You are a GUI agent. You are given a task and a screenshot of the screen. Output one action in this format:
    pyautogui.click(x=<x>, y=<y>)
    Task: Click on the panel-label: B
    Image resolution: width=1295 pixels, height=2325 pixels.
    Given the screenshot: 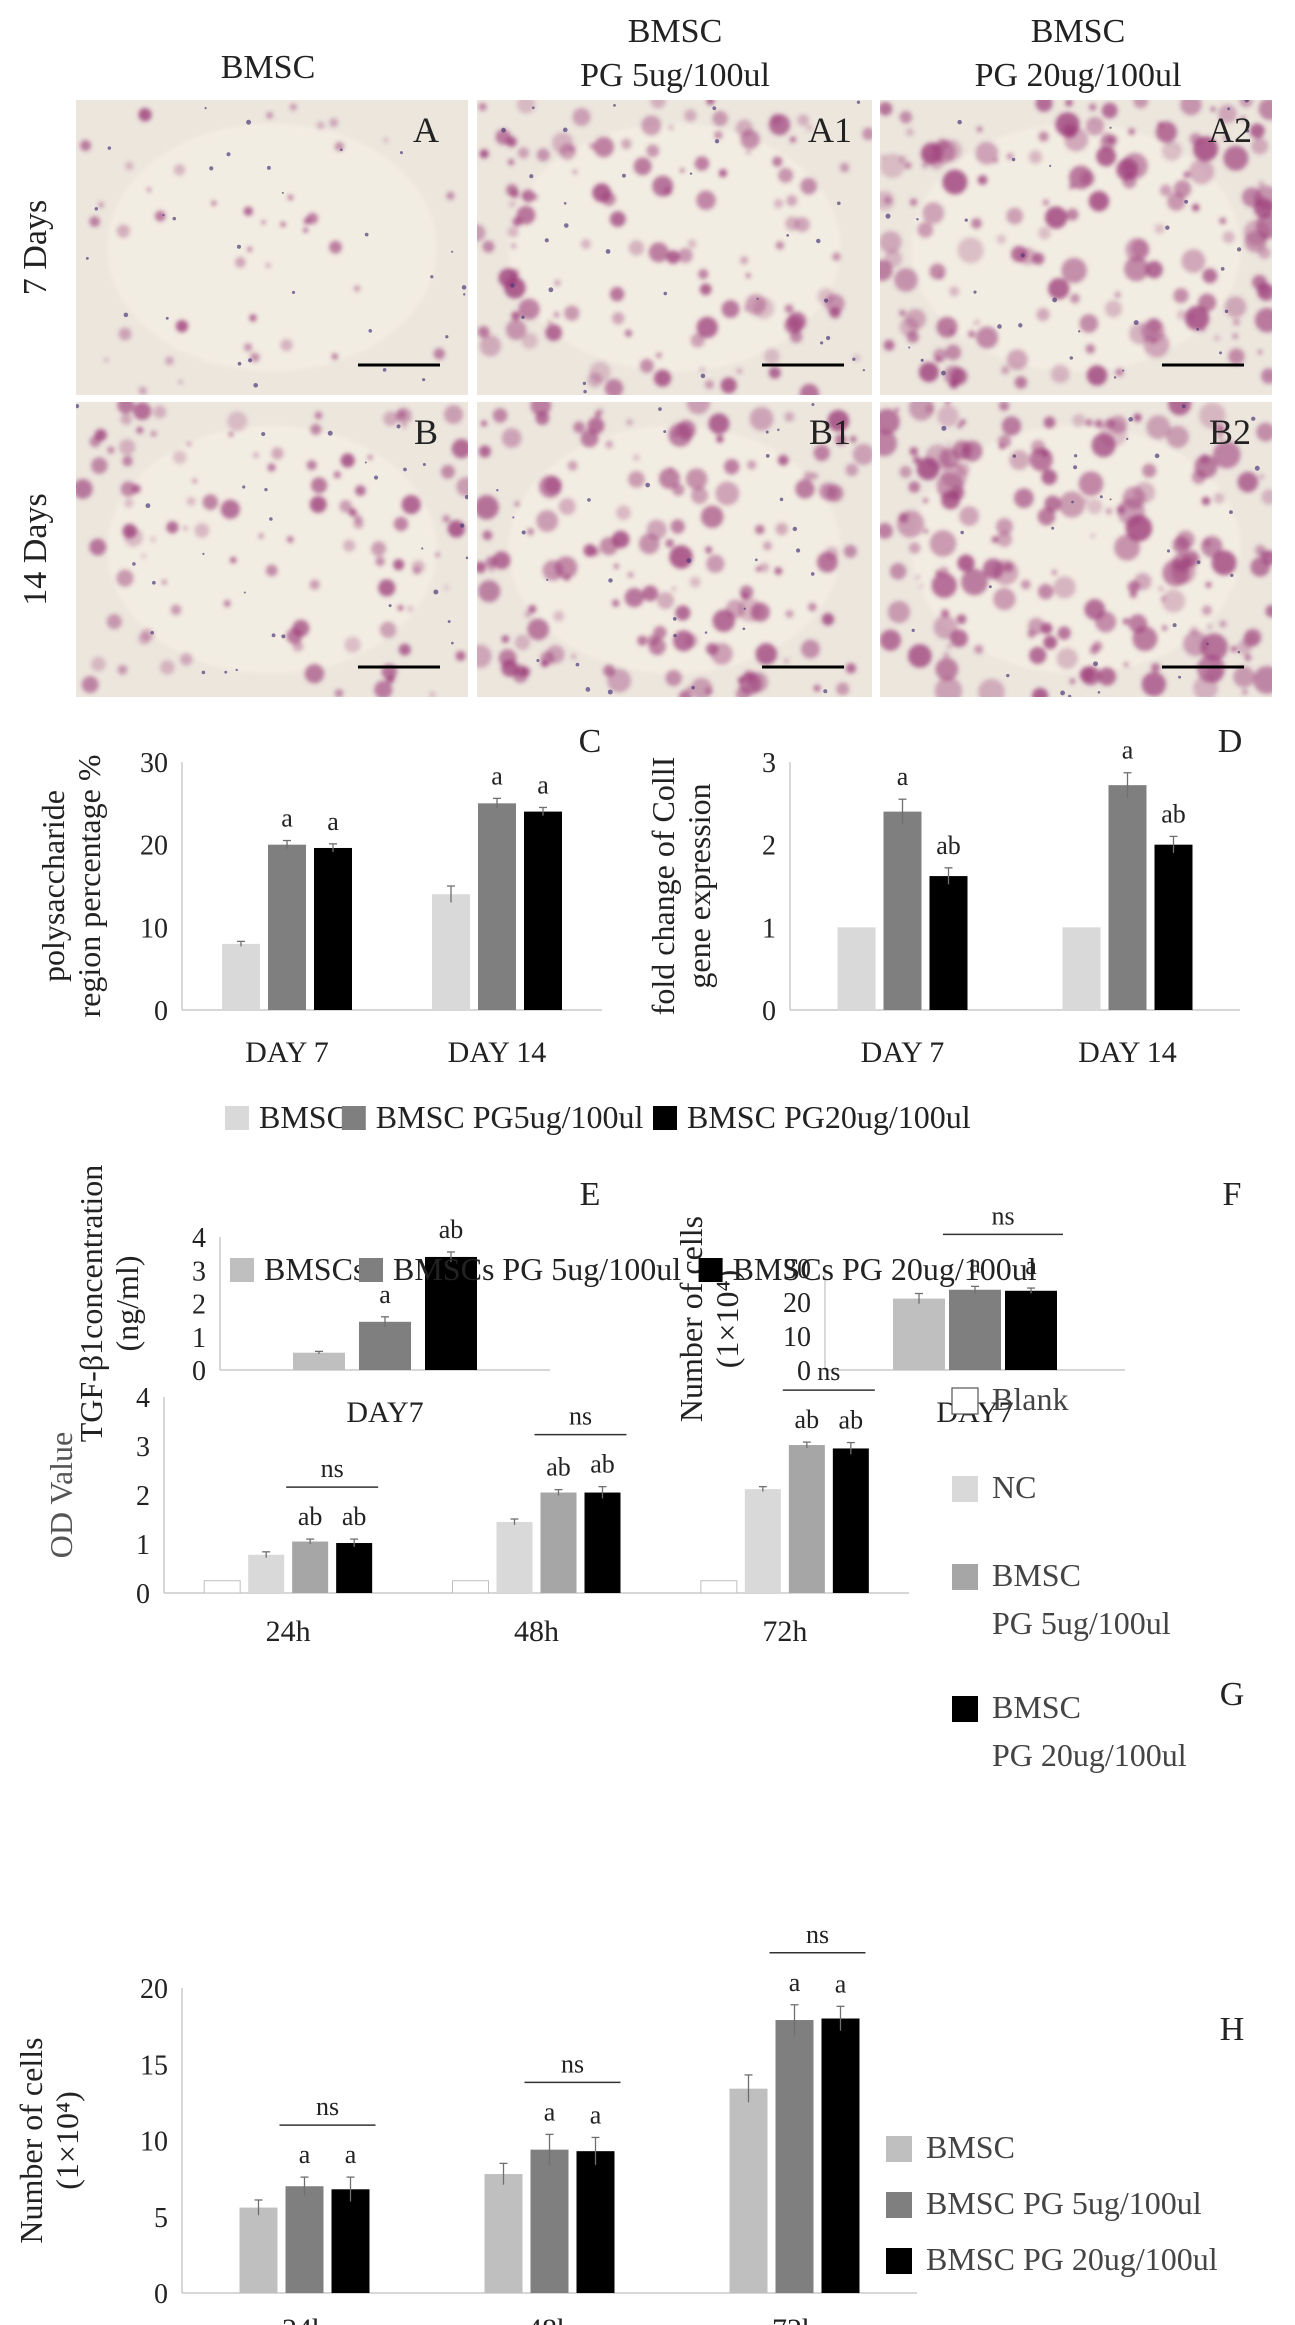 What is the action you would take?
    pyautogui.click(x=426, y=432)
    